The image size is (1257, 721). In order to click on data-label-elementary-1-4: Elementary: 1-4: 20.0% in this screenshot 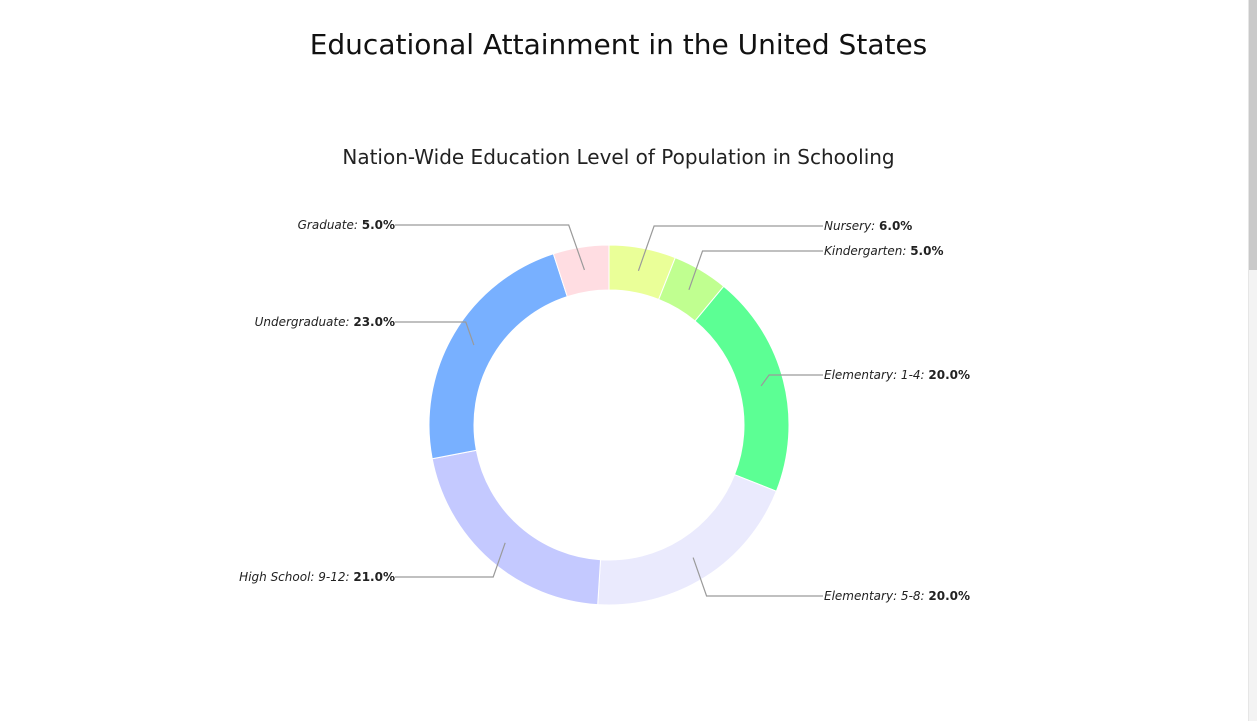, I will do `click(897, 375)`.